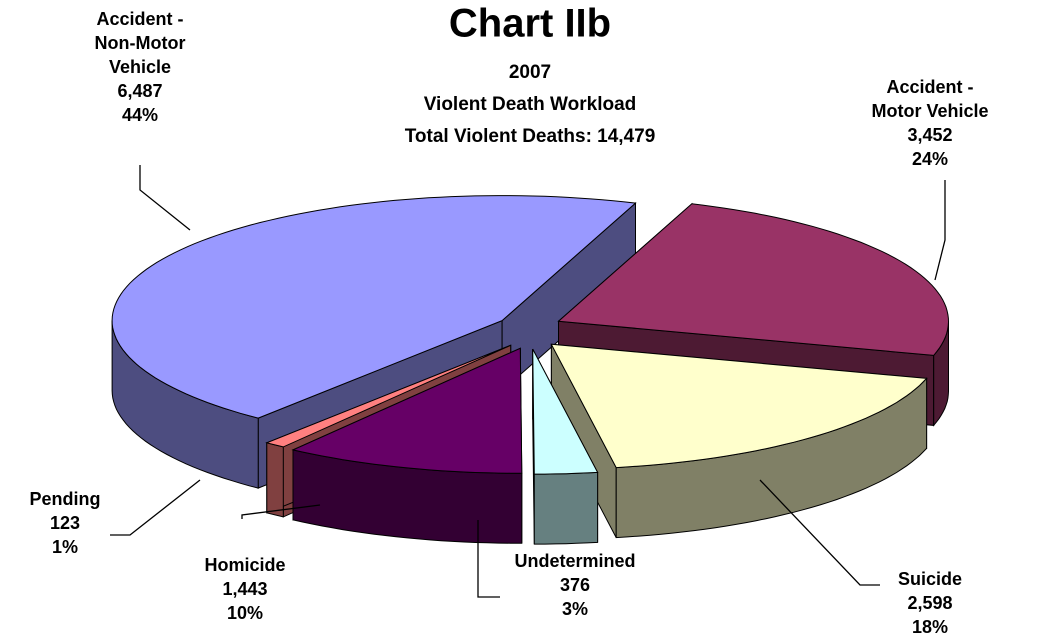 The image size is (1038, 642). Describe the element at coordinates (140, 43) in the screenshot. I see `slice-label: Non-Motor` at that location.